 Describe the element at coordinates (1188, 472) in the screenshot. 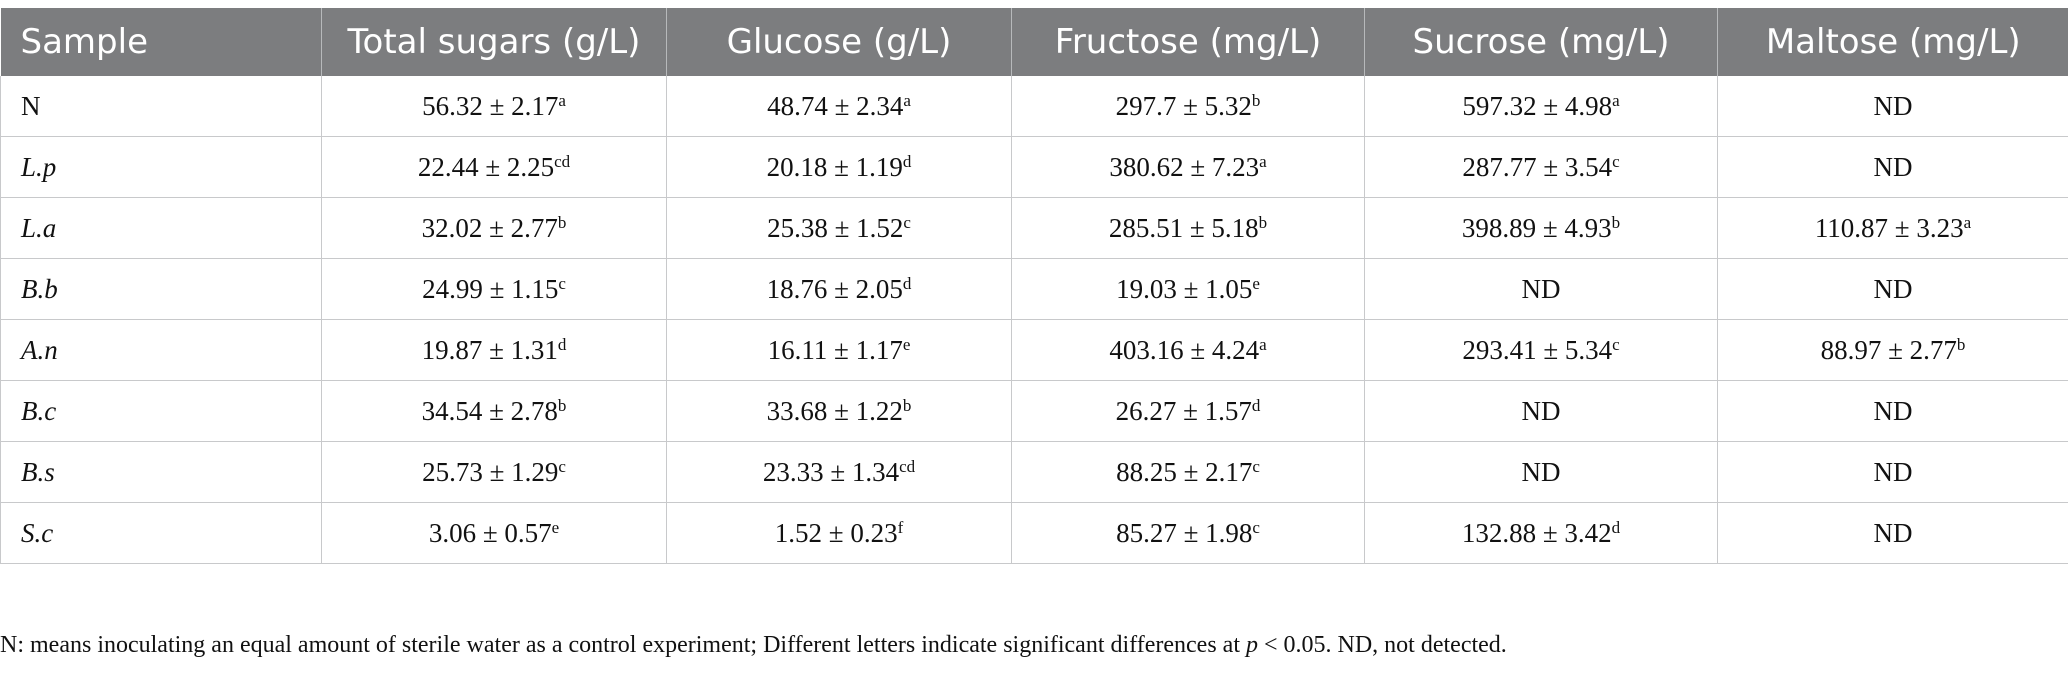

I see `value-cell: 88.25 ± 2.17c` at that location.